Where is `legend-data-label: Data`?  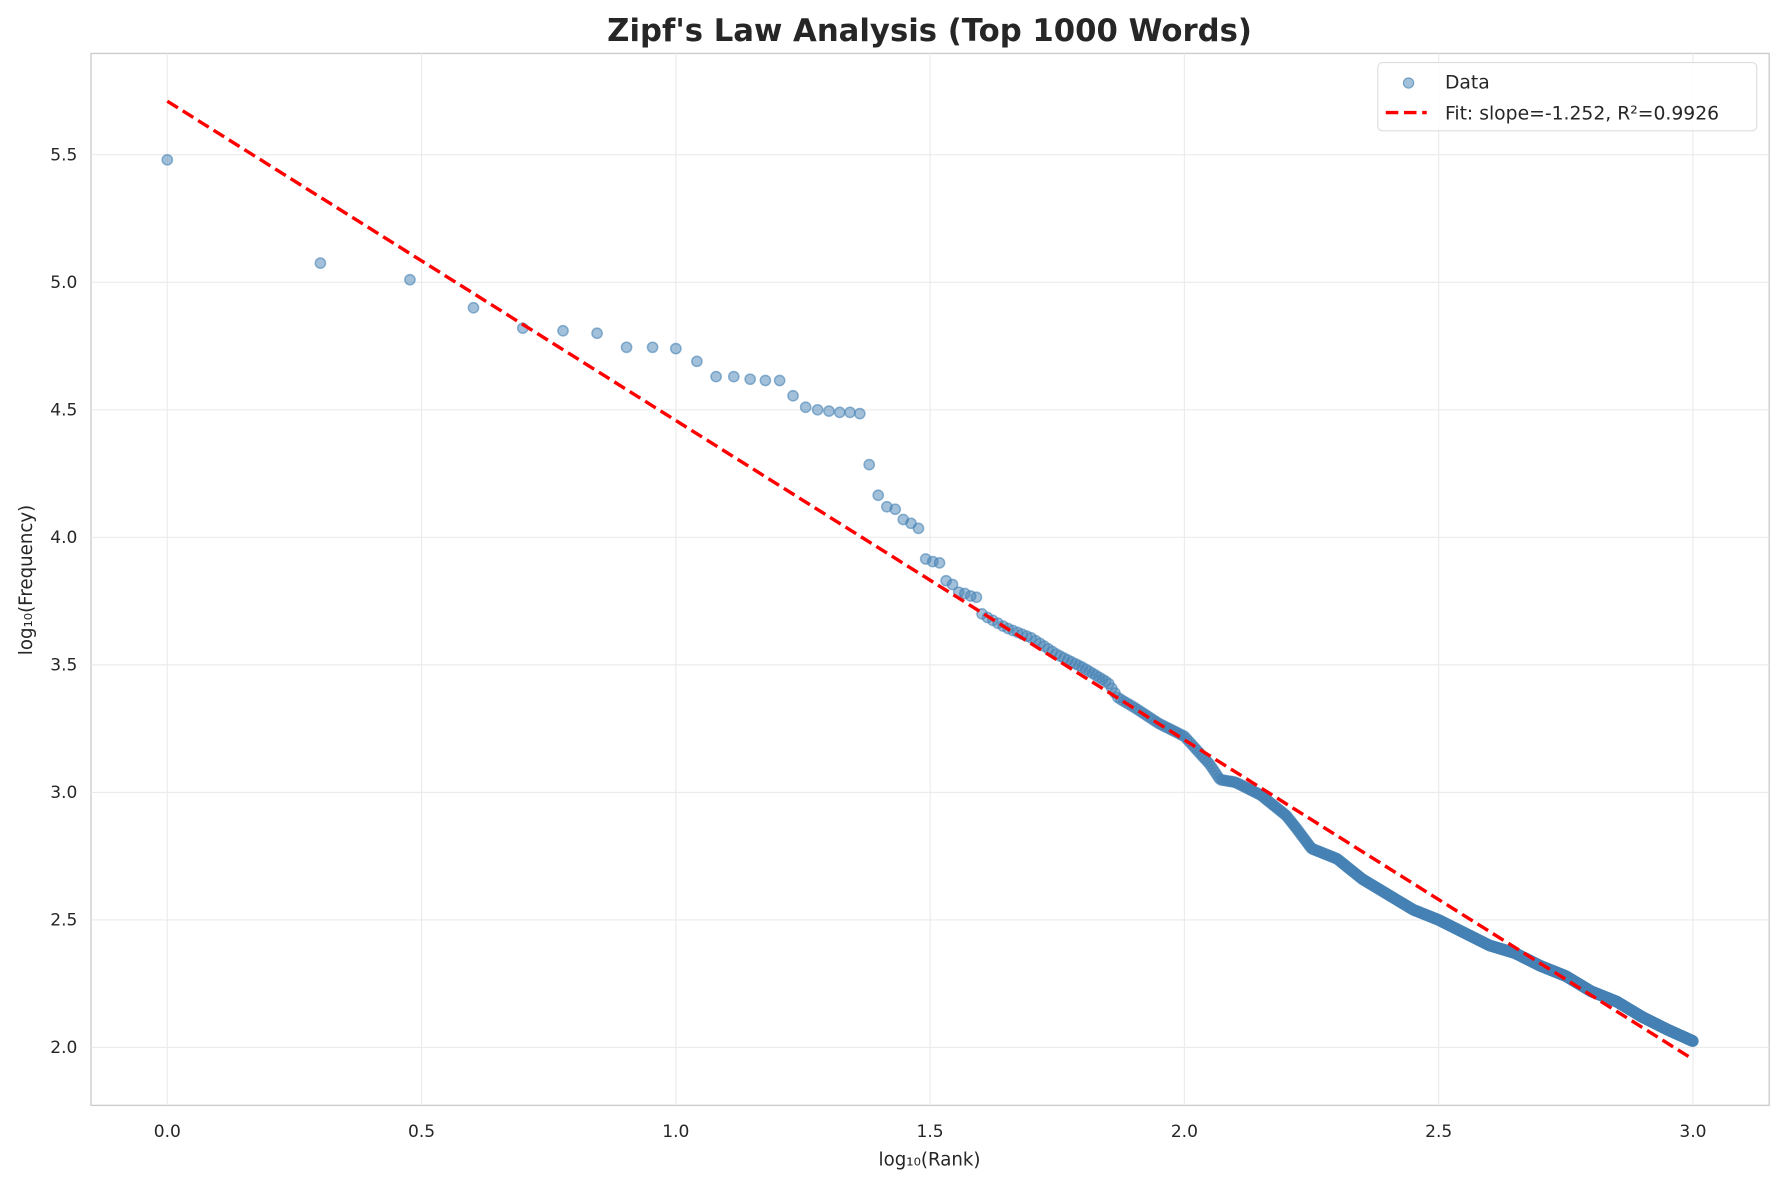 legend-data-label: Data is located at coordinates (1467, 83).